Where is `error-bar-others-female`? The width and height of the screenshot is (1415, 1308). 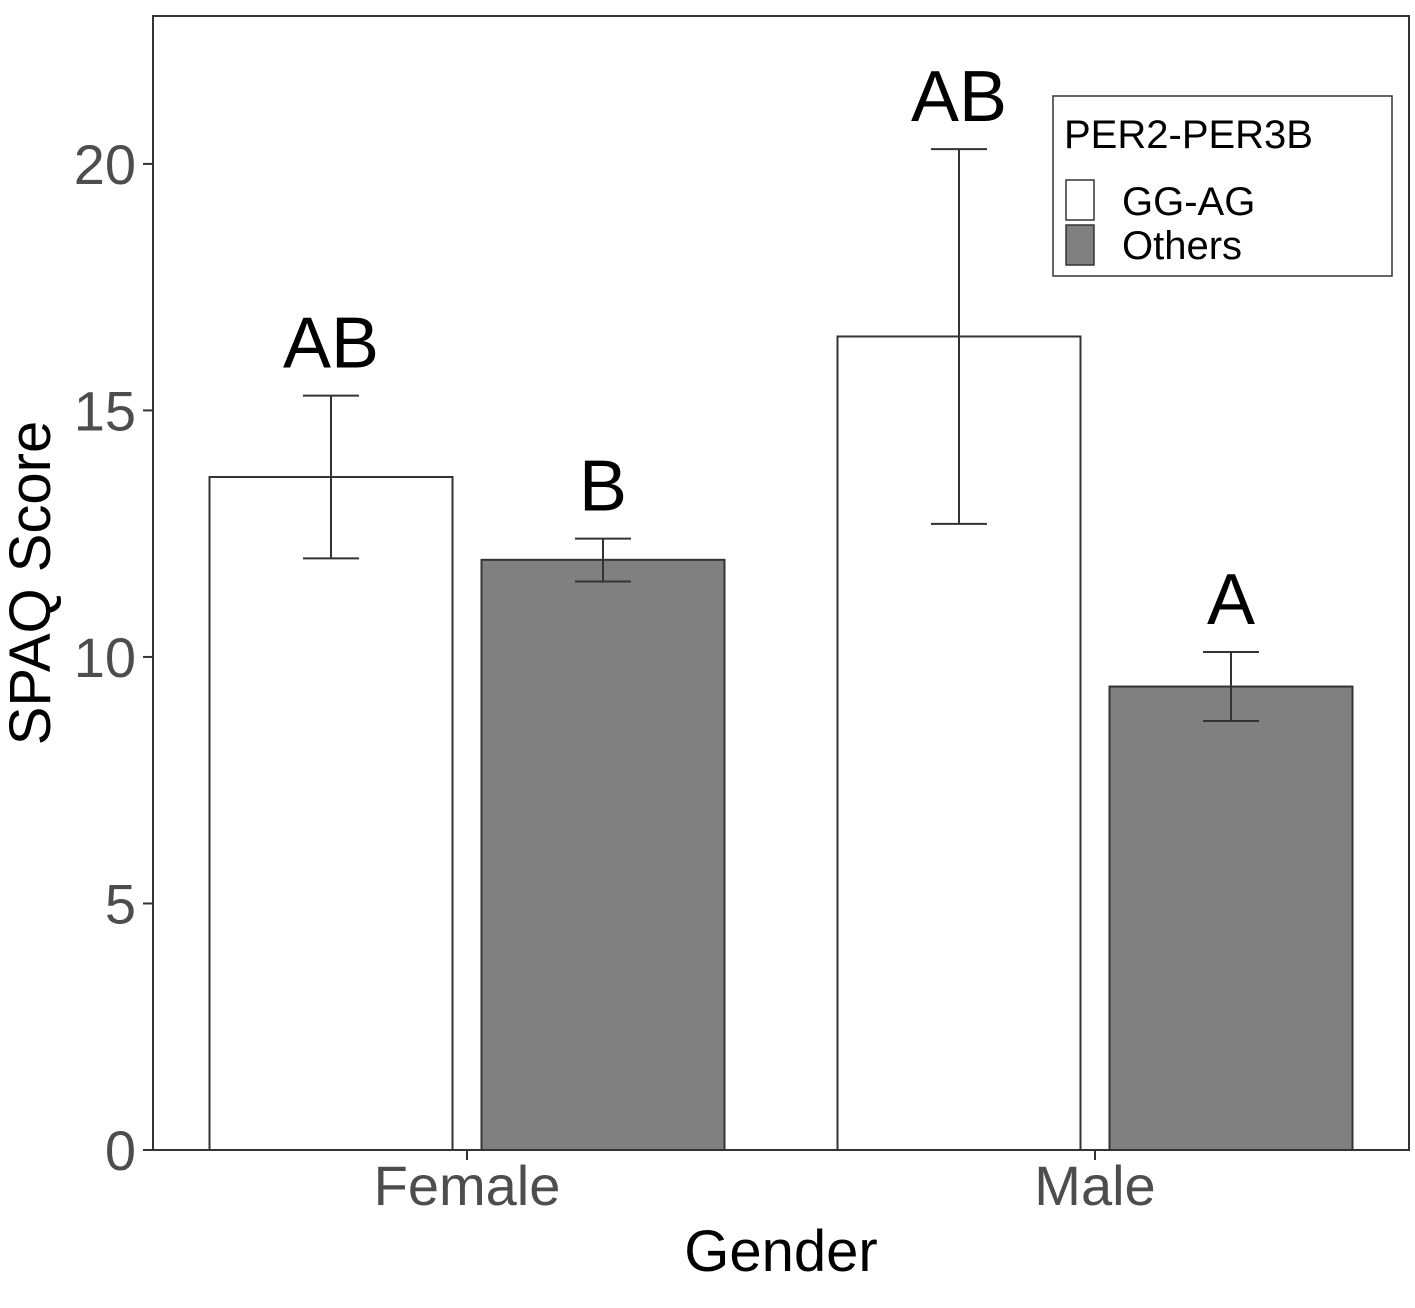 error-bar-others-female is located at coordinates (603, 560).